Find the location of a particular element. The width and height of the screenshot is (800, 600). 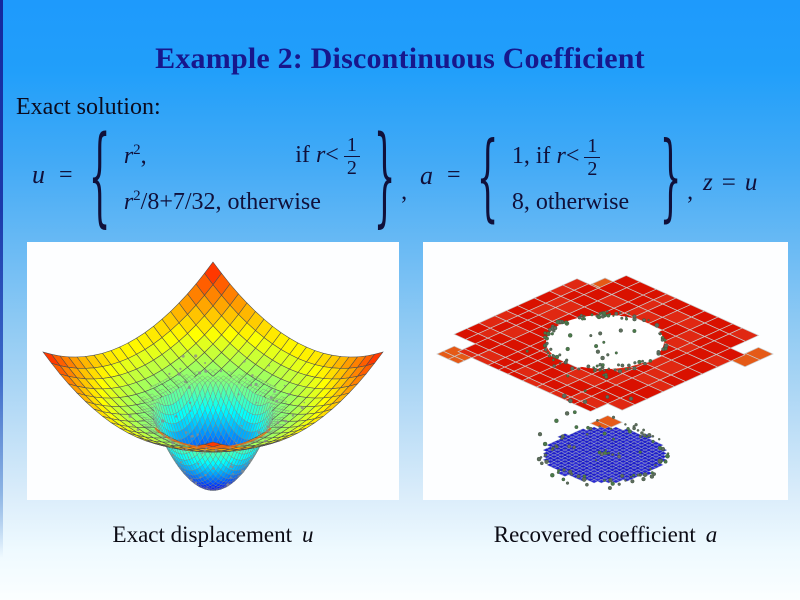

formula-z: z = u is located at coordinates (730, 183).